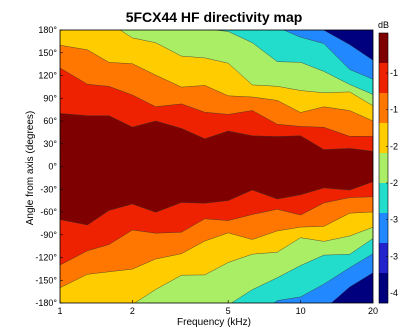 The width and height of the screenshot is (398, 329). What do you see at coordinates (394, 293) in the screenshot?
I see `colorbar-tick-label: -4` at bounding box center [394, 293].